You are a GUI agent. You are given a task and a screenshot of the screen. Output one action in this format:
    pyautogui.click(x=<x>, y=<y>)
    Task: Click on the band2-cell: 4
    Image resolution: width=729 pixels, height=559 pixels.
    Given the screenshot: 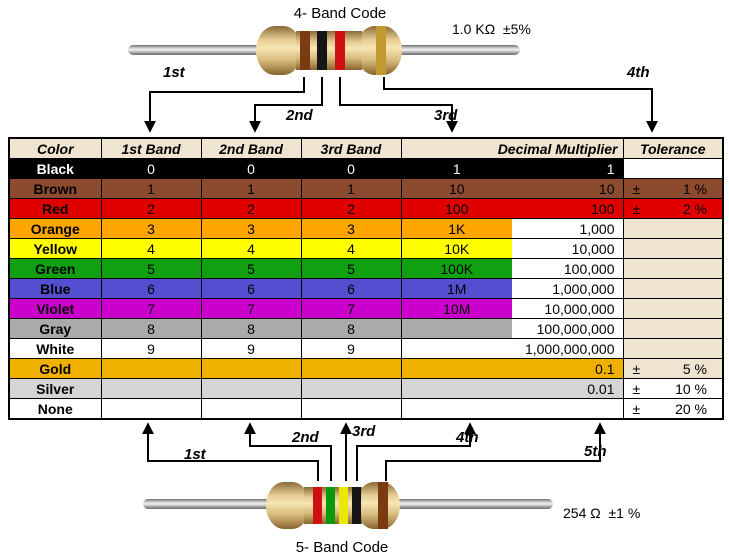 What is the action you would take?
    pyautogui.click(x=251, y=248)
    